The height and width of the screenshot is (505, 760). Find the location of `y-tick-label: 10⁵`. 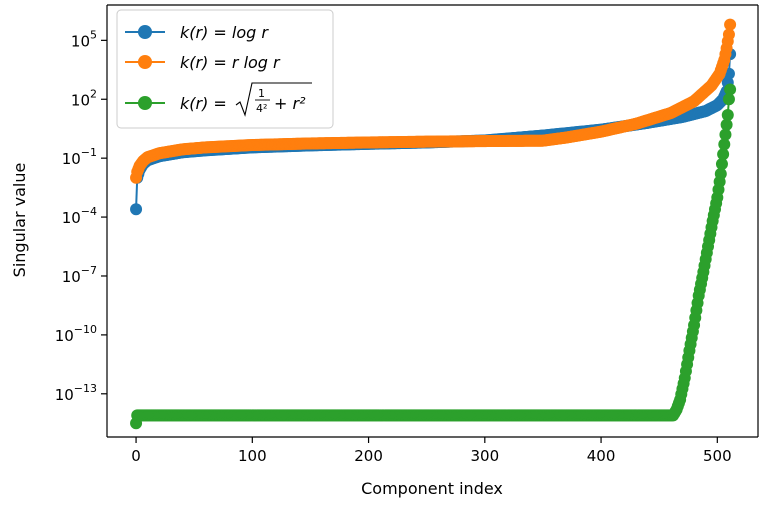

y-tick-label: 10⁵ is located at coordinates (84, 39).